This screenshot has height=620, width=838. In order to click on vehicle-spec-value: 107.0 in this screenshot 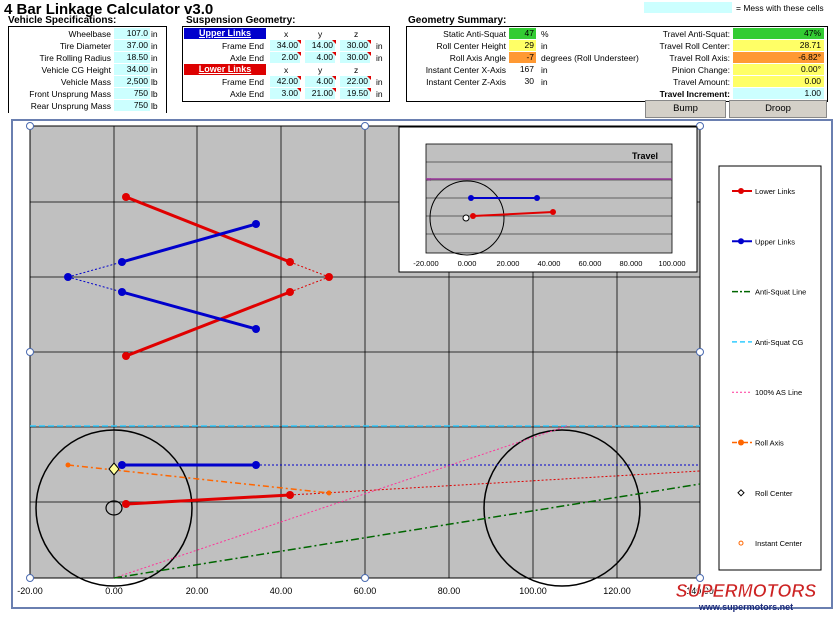, I will do `click(132, 33)`.